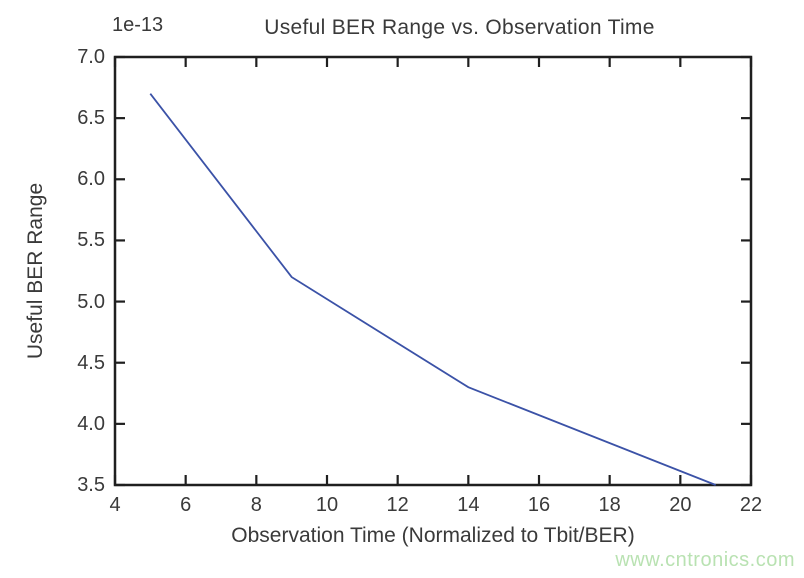 The height and width of the screenshot is (578, 804). I want to click on y-tick-label: 4.0, so click(91, 423).